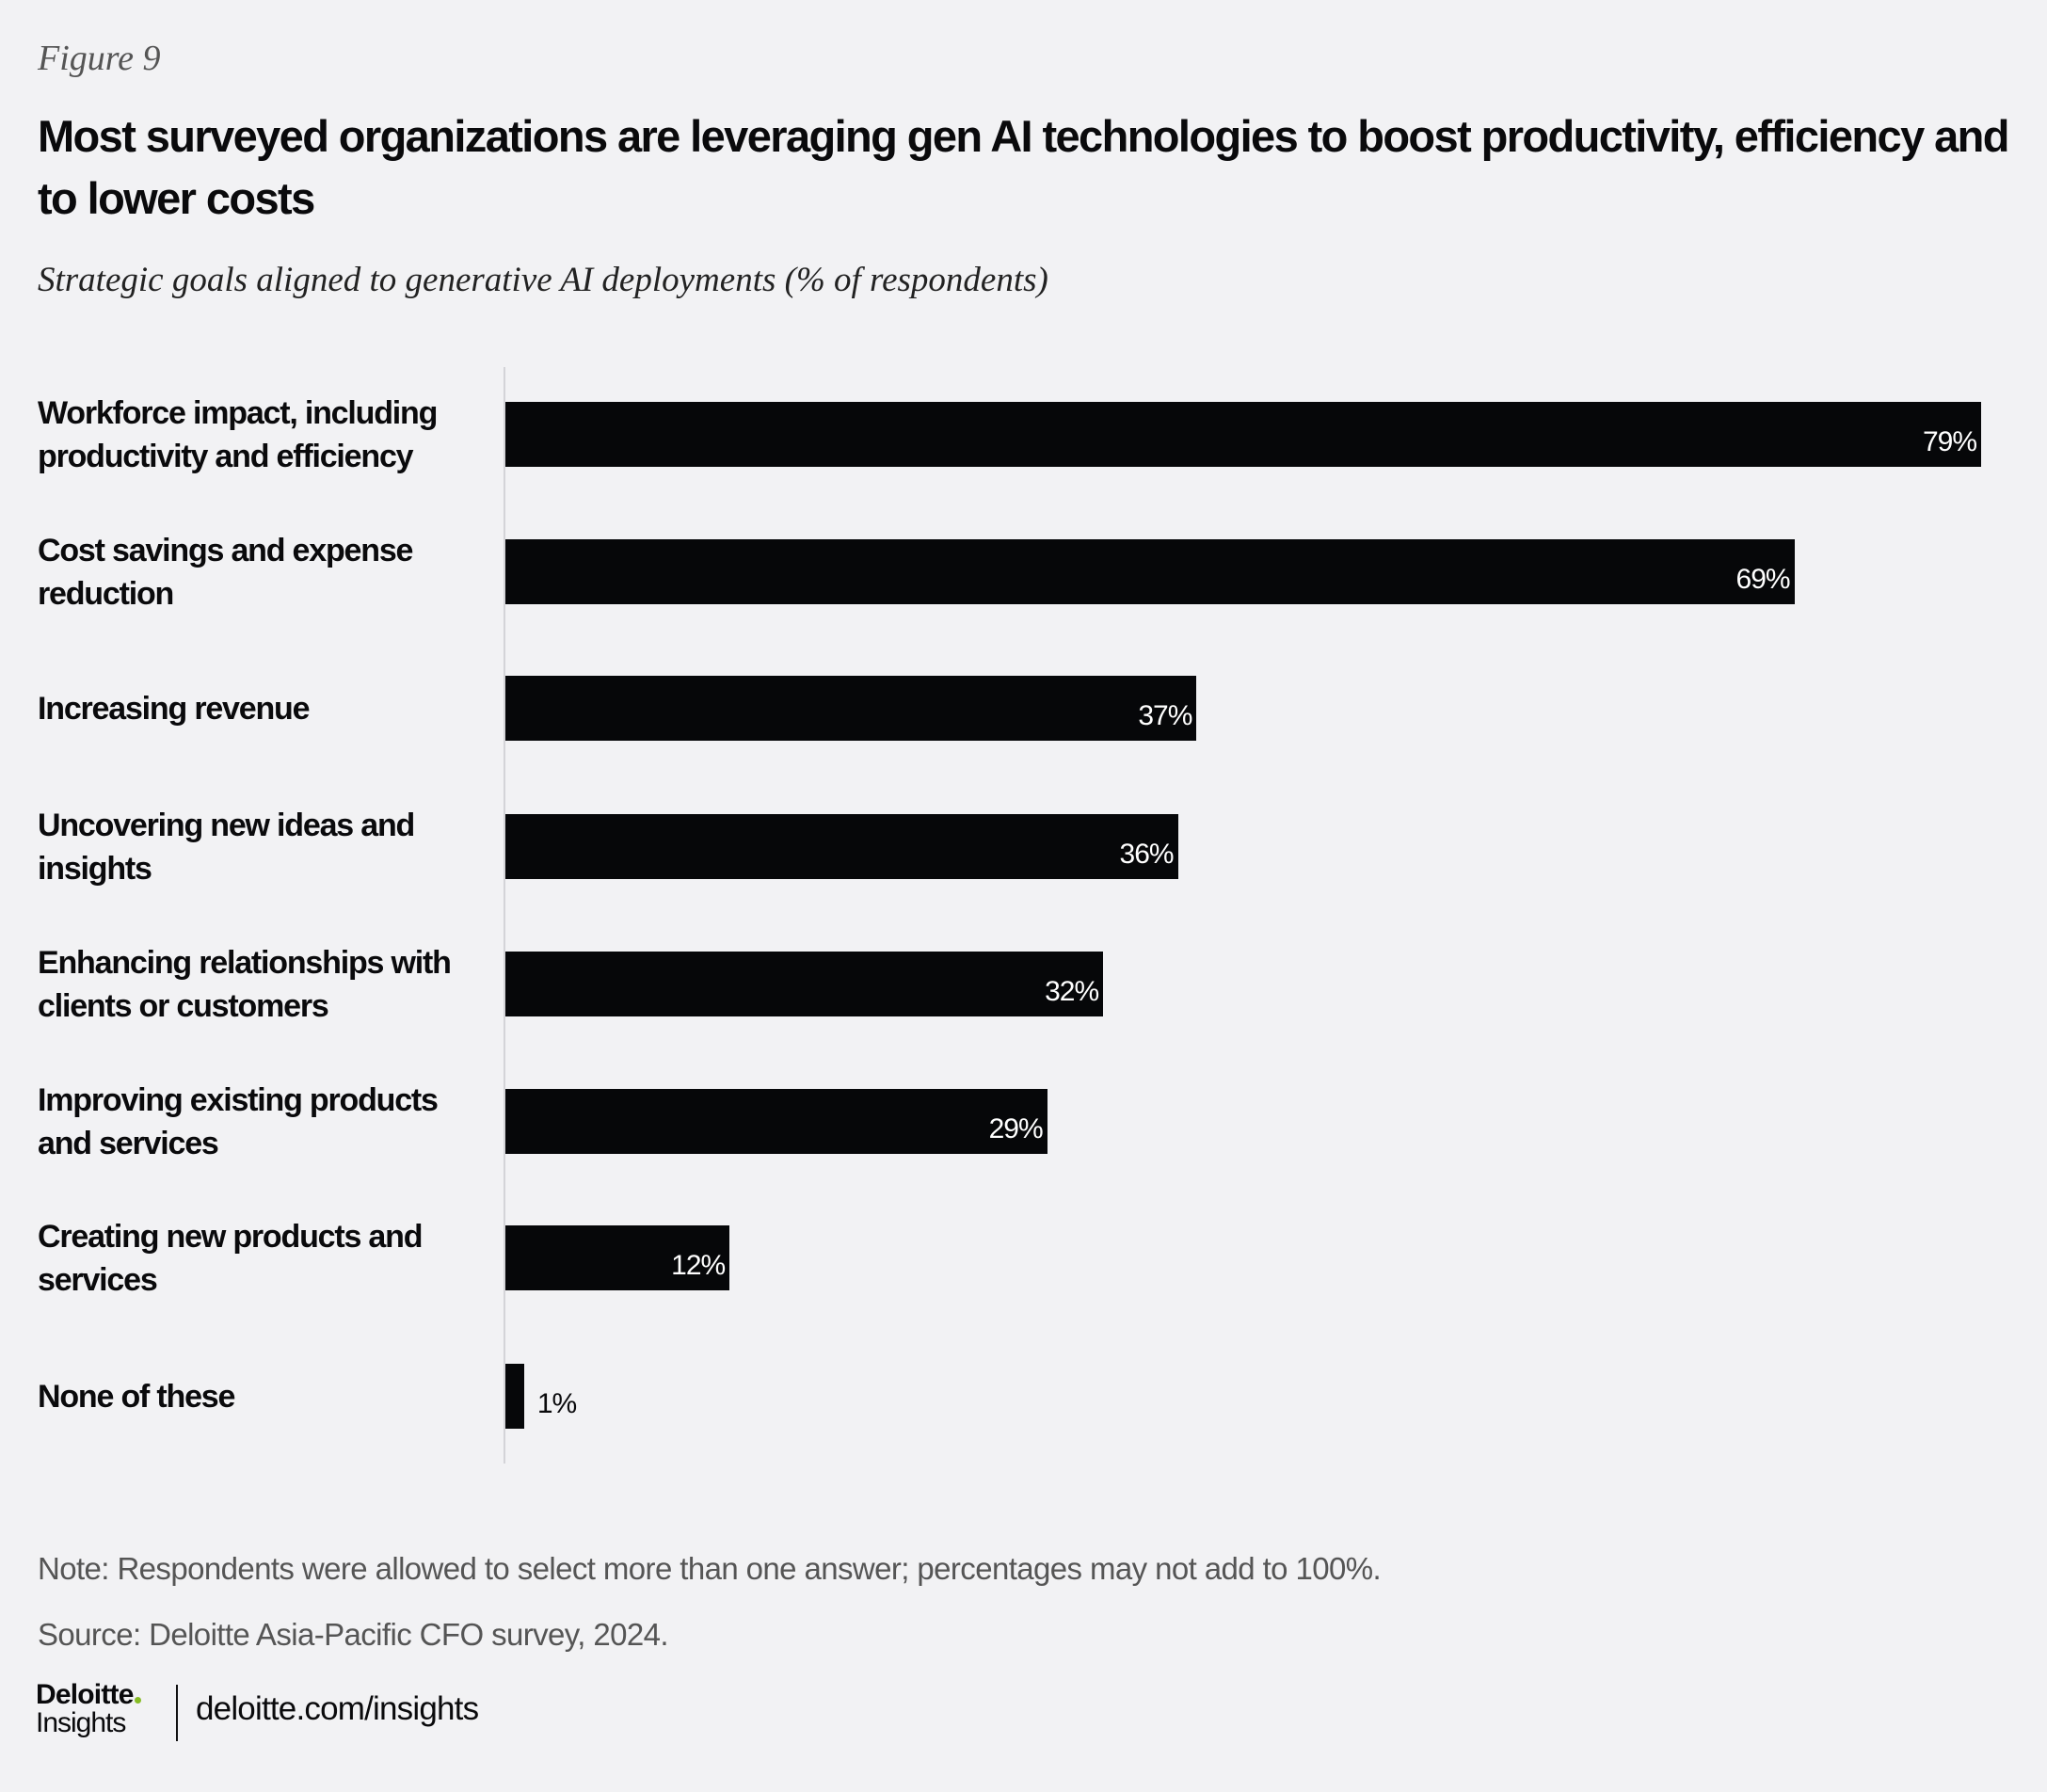 The height and width of the screenshot is (1792, 2047). What do you see at coordinates (177, 1713) in the screenshot?
I see `footer-divider` at bounding box center [177, 1713].